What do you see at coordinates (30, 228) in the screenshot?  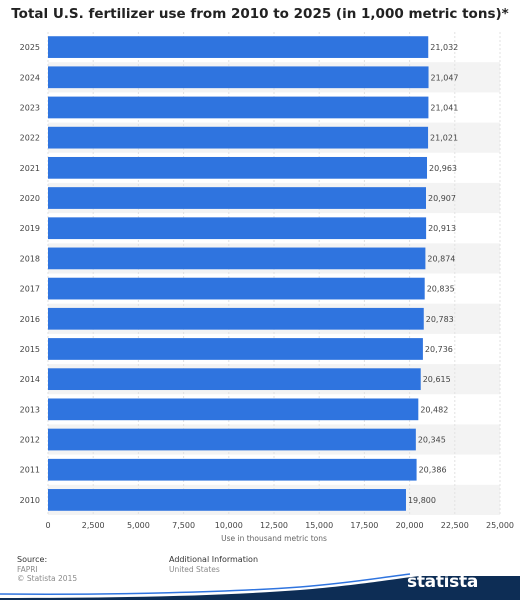 I see `category-label: 2019` at bounding box center [30, 228].